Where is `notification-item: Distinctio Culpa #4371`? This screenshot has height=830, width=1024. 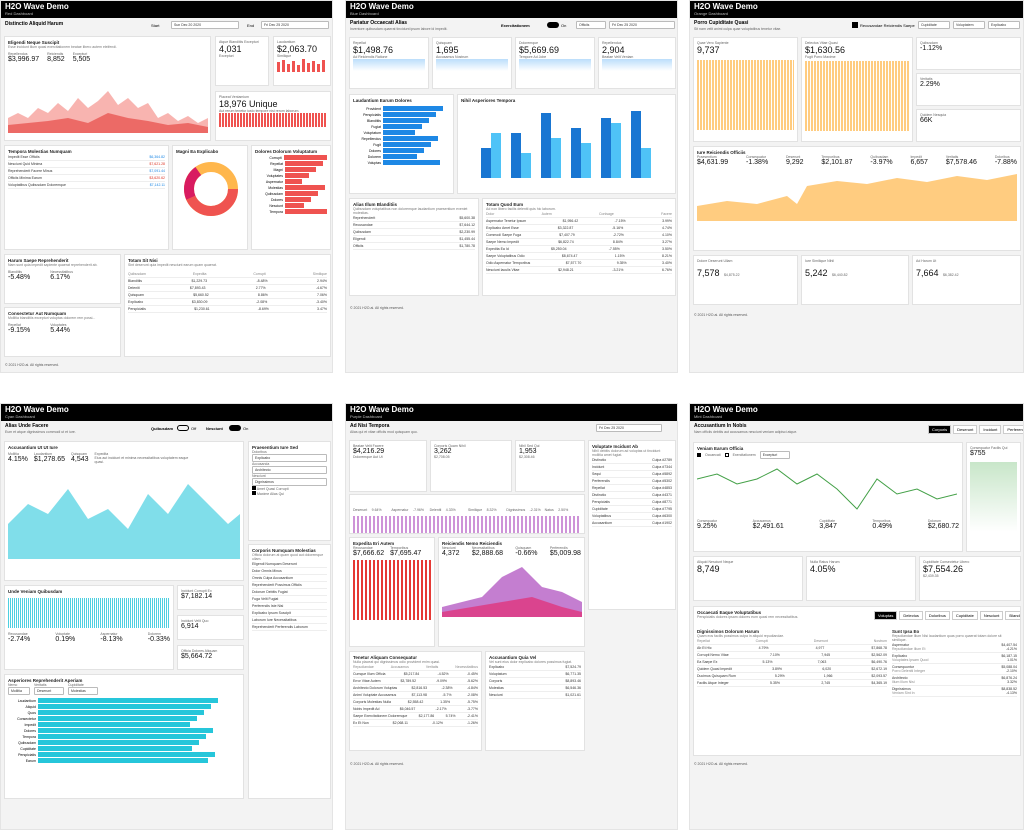
notification-item: Distinctio Culpa #4371 is located at coordinates (632, 496).